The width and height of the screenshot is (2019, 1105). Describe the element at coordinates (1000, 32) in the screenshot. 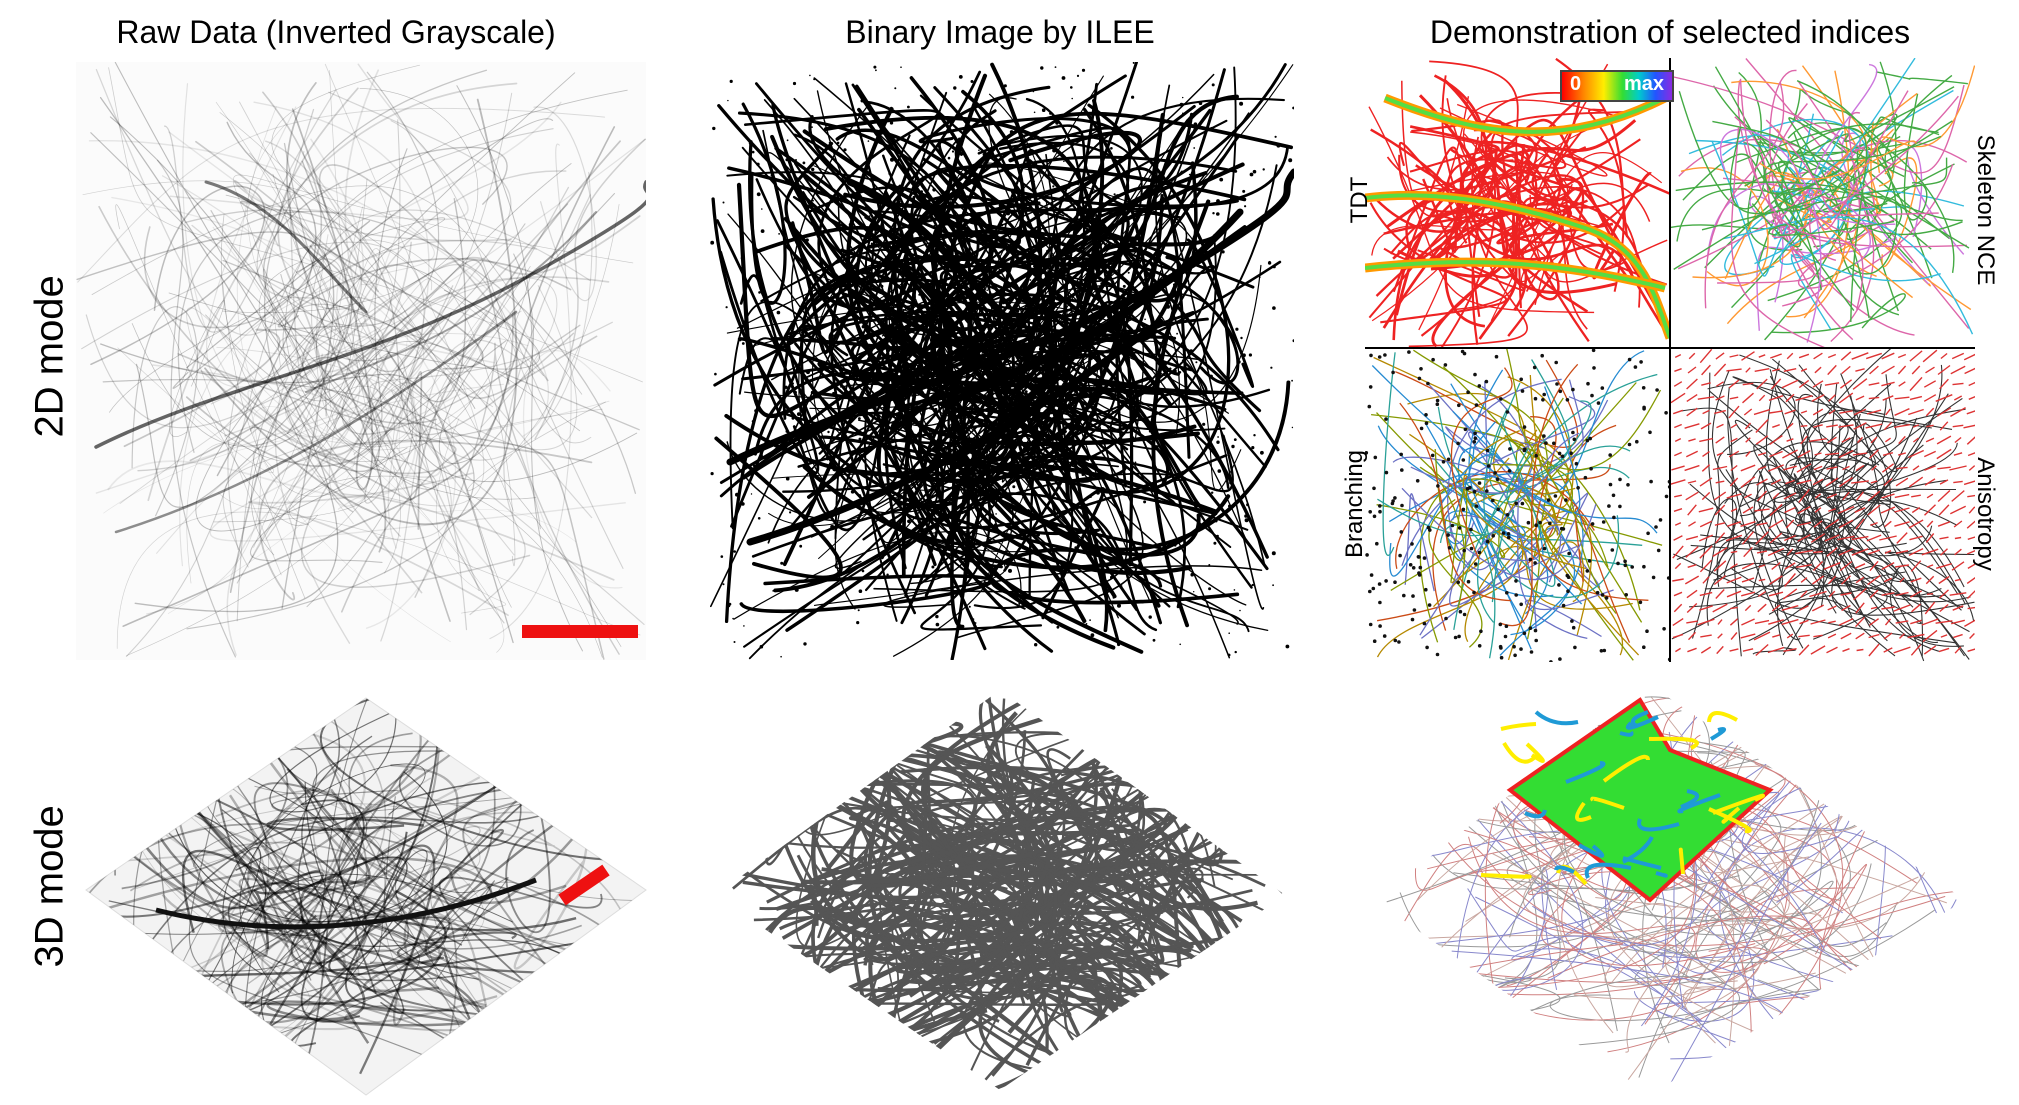

I see `column-title-binary: Binary Image by ILEE` at that location.